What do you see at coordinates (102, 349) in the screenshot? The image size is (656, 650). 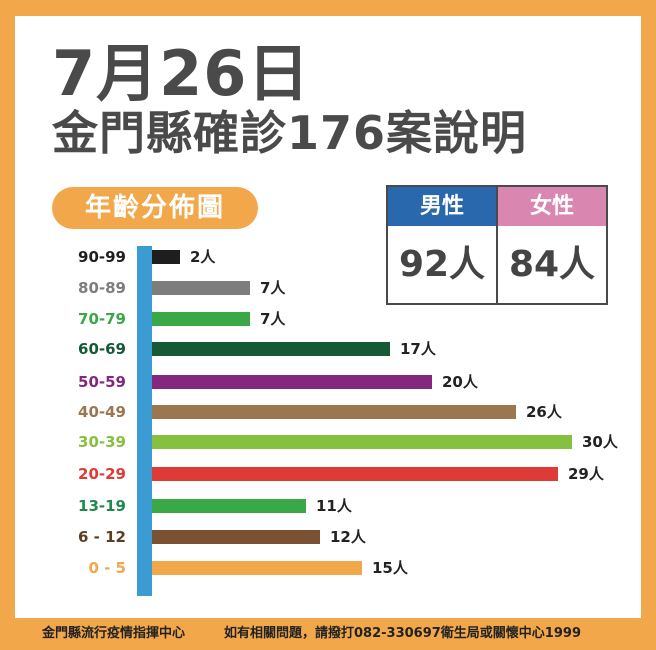 I see `age-range-label: 60-69` at bounding box center [102, 349].